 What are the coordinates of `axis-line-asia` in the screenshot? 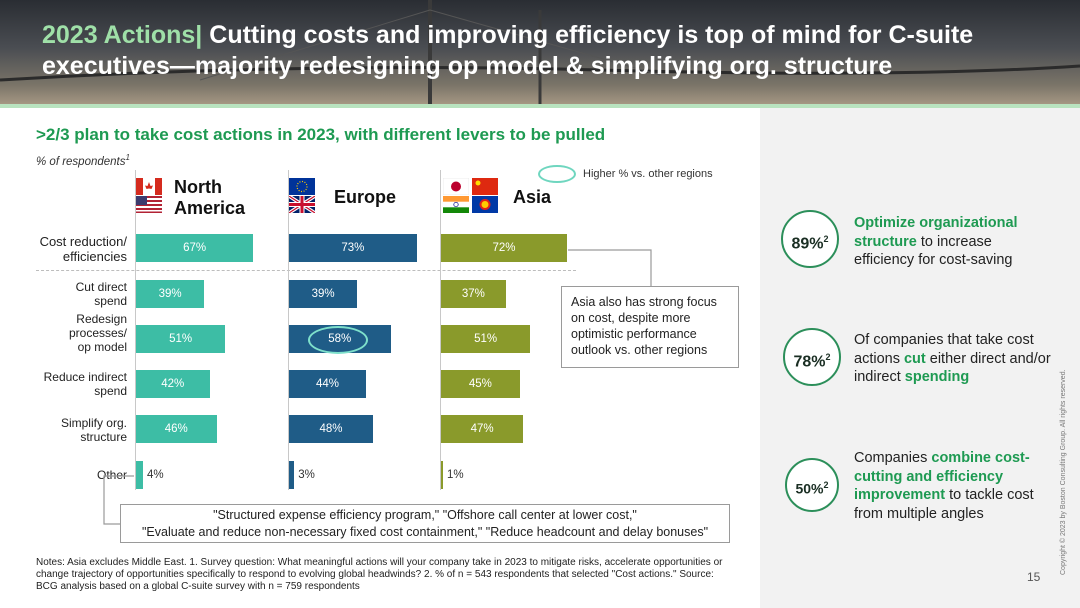 It's located at (440, 330).